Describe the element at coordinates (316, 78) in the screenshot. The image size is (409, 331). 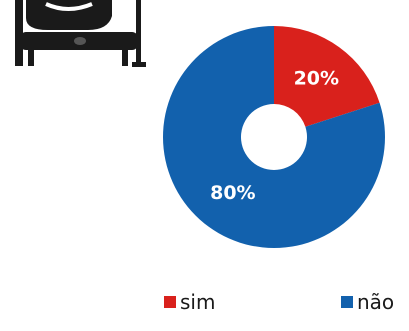
I see `data-label-sim: 20%` at that location.